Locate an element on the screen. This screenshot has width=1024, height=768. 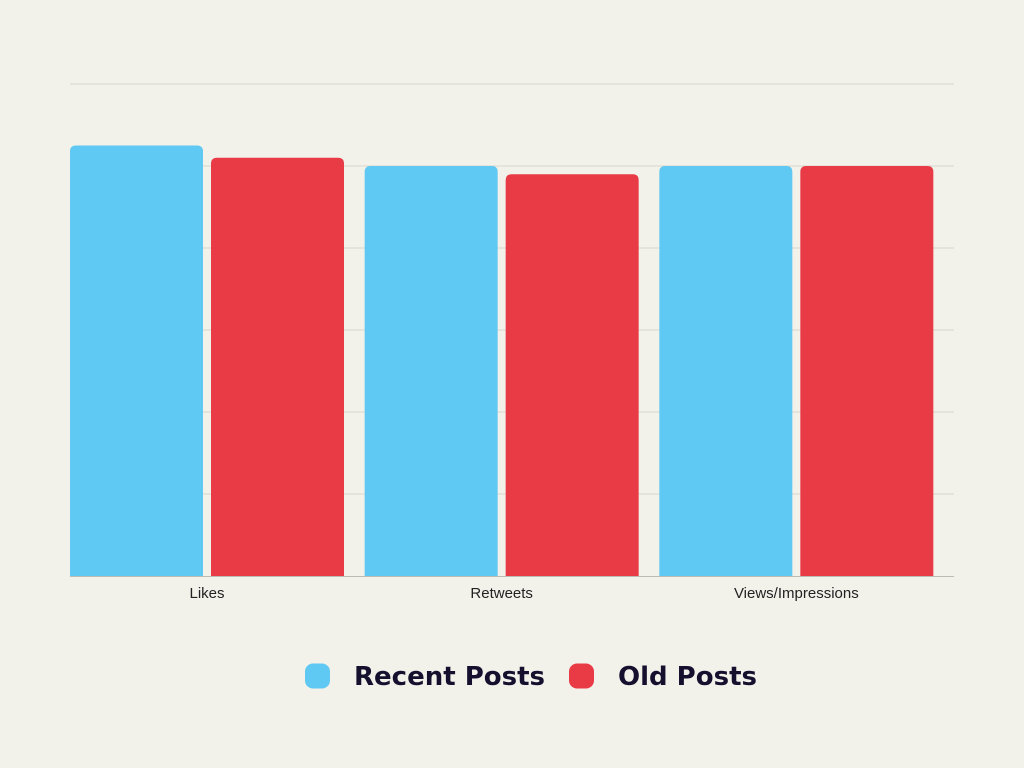
x-axis-tick-labels: Likes Retweets Views/Impressions is located at coordinates (523, 593).